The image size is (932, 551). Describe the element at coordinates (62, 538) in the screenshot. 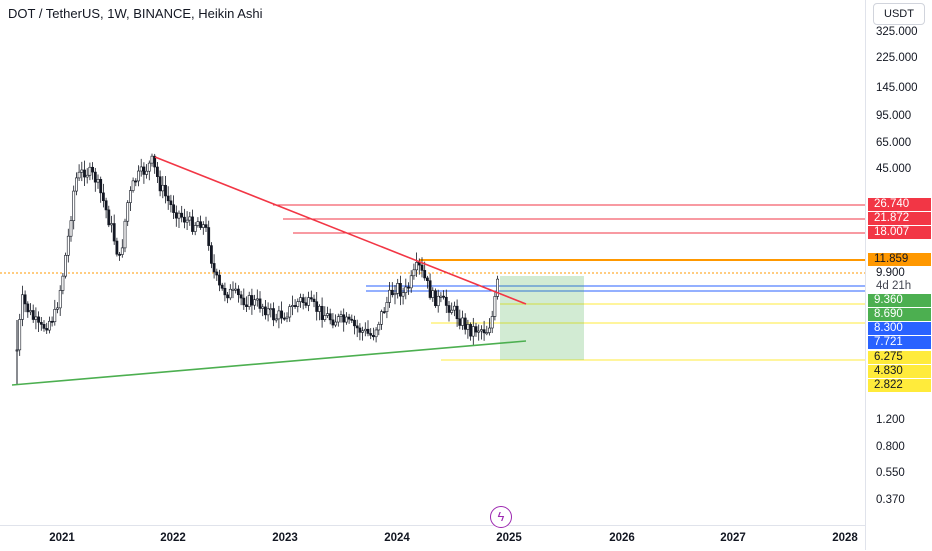

I see `time-label: 2021` at that location.